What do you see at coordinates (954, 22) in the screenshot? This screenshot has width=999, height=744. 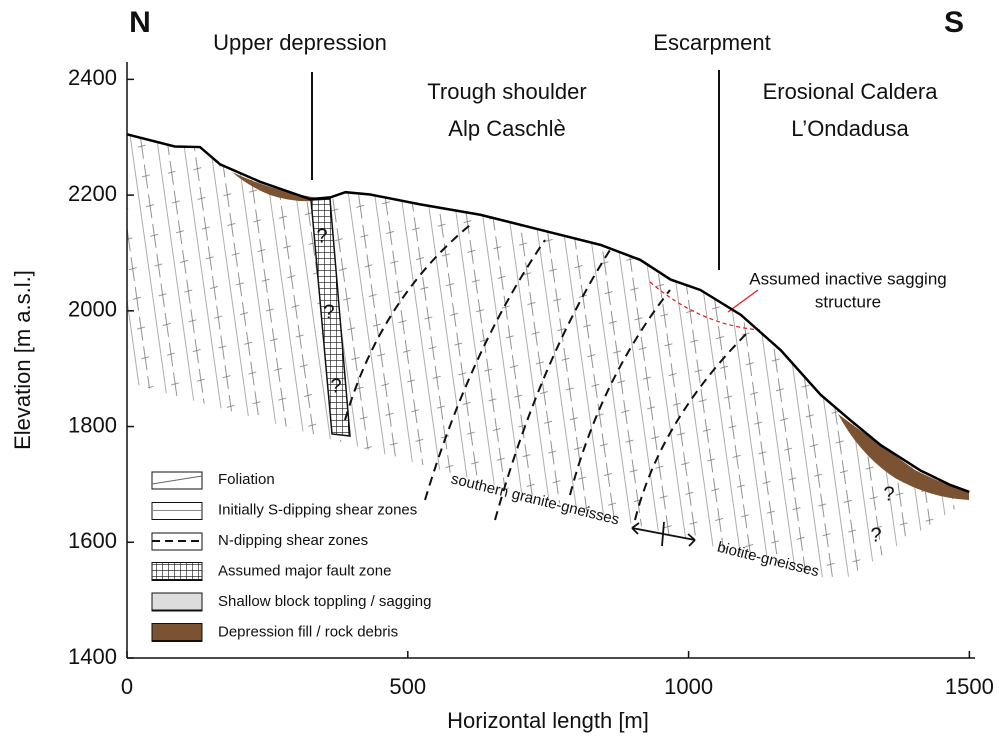 I see `annotation: S` at bounding box center [954, 22].